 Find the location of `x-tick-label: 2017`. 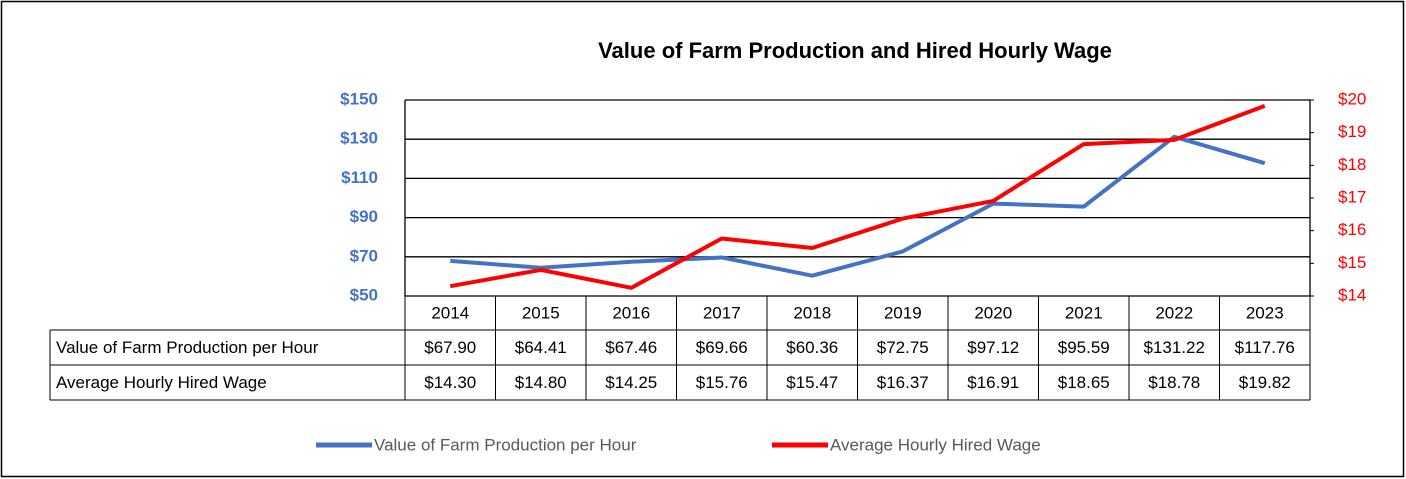

x-tick-label: 2017 is located at coordinates (722, 312).